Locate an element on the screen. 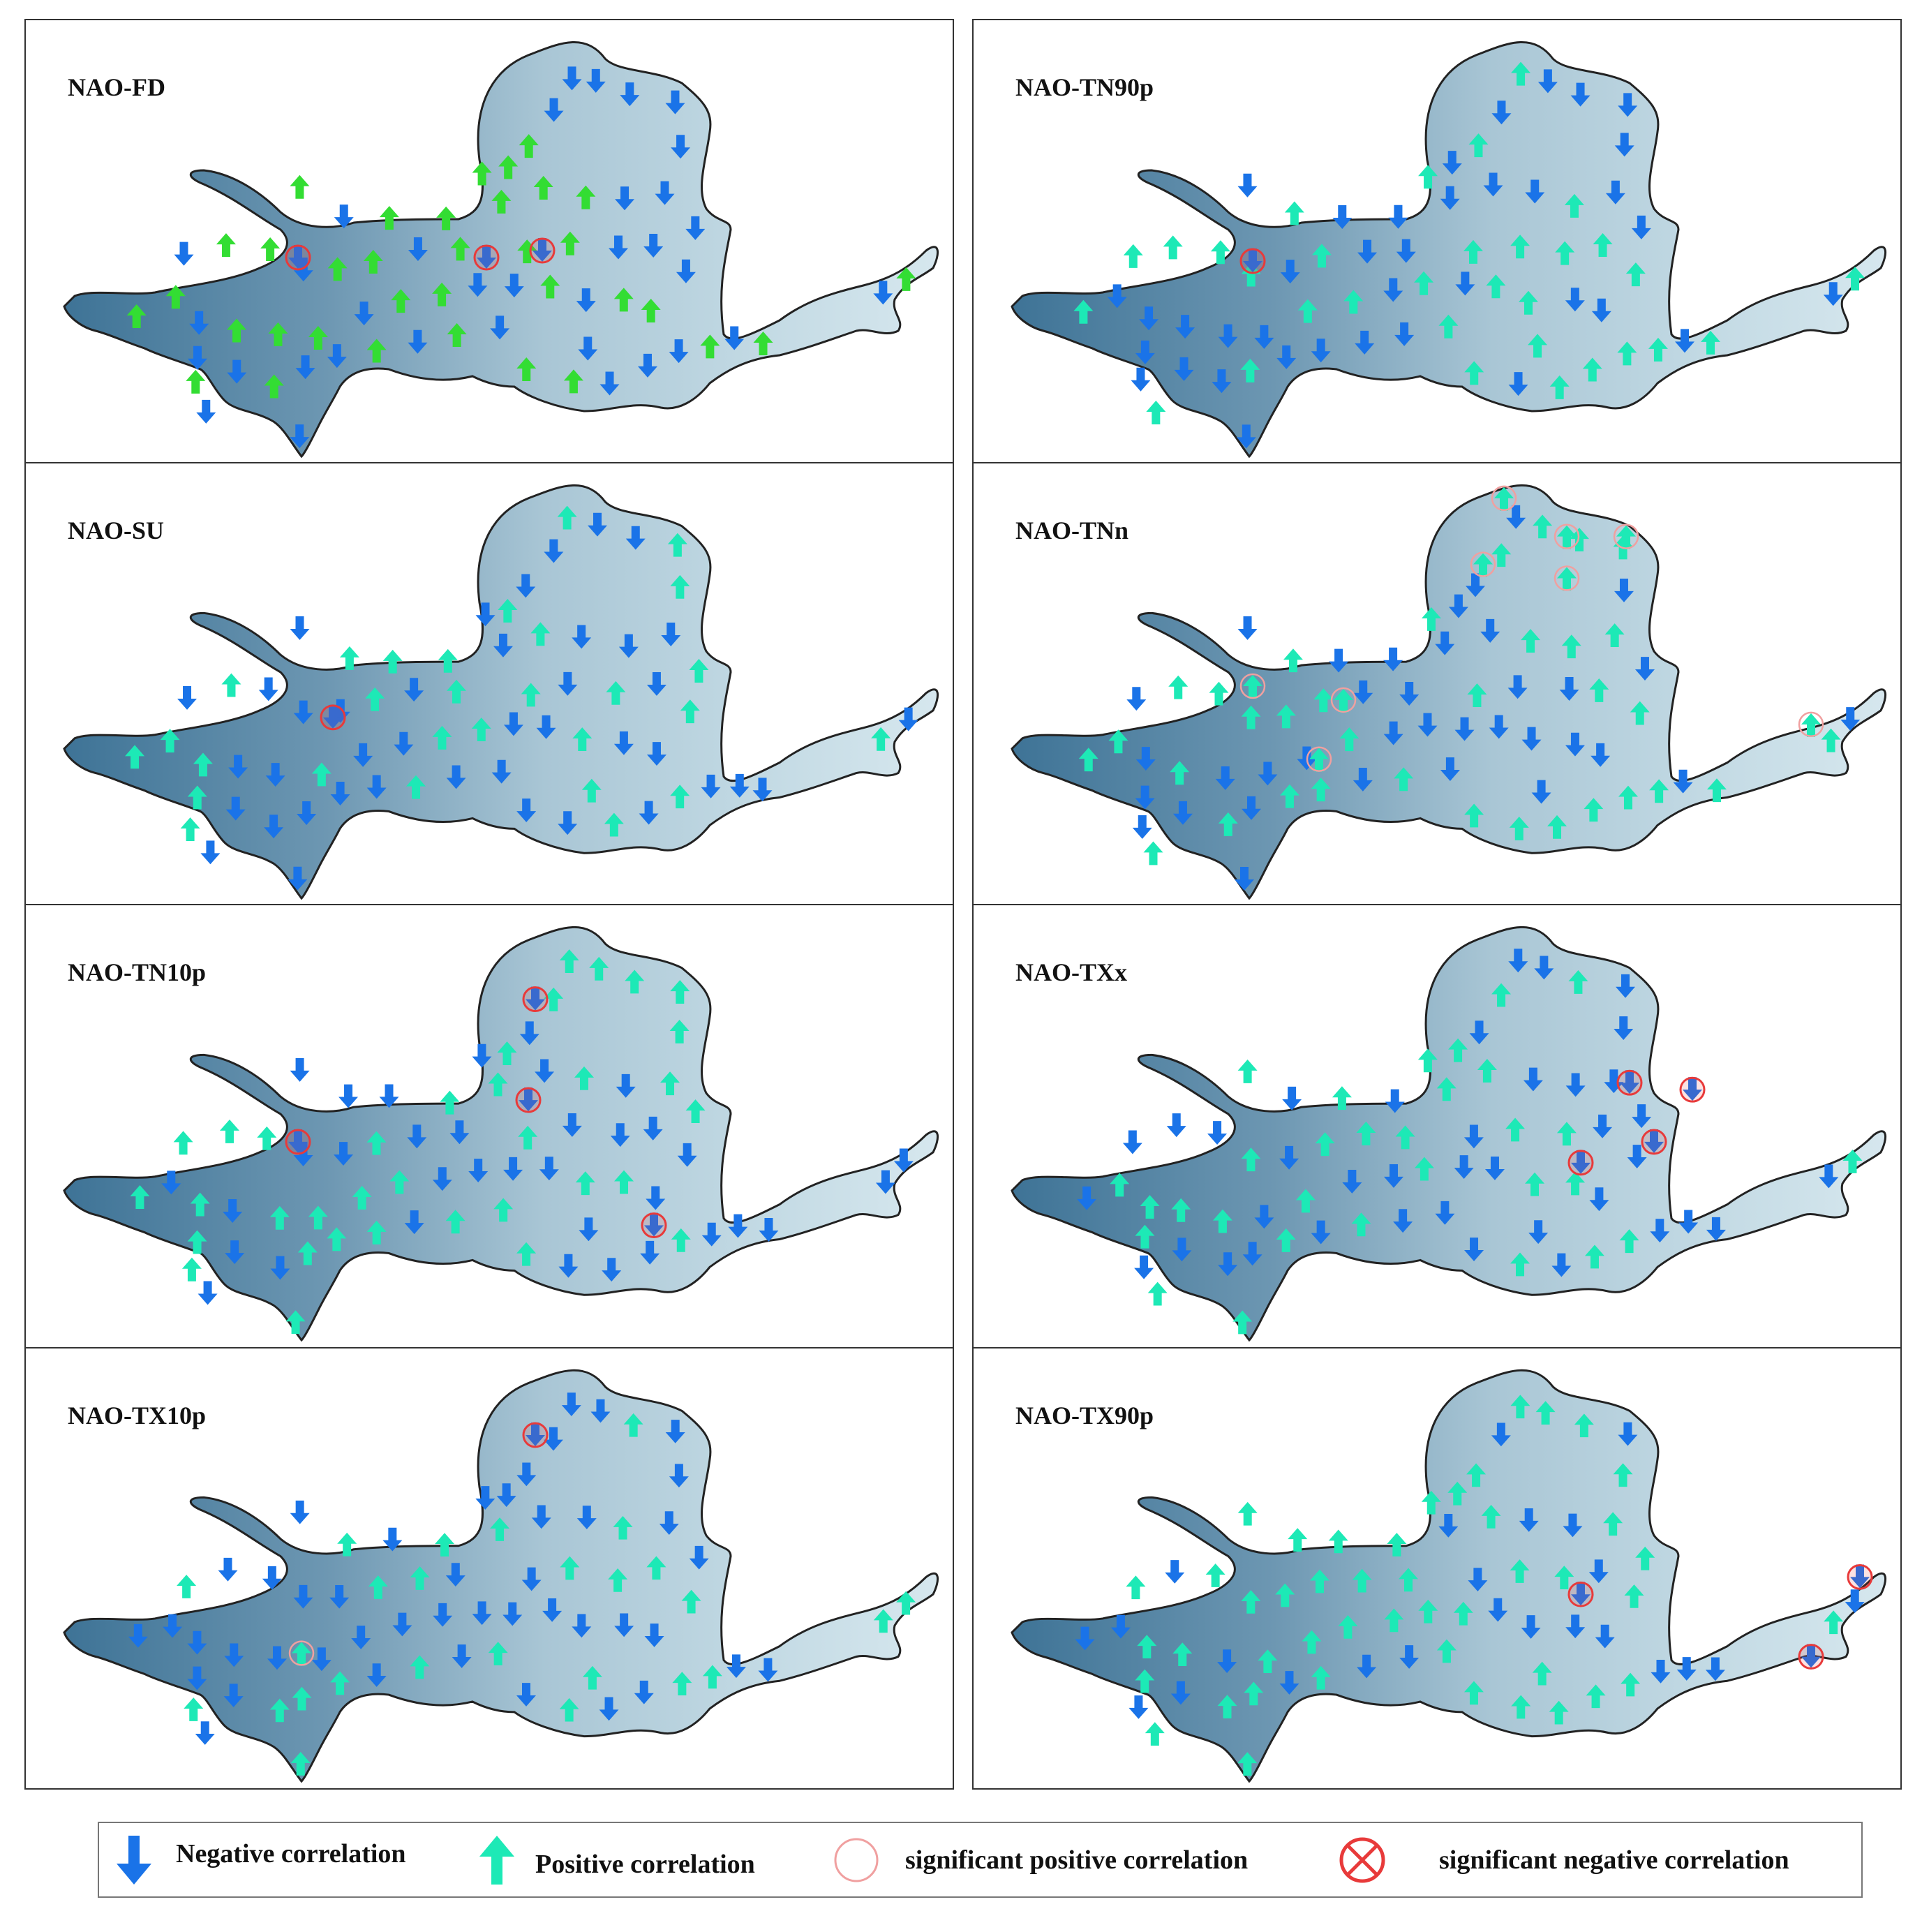 The height and width of the screenshot is (1932, 1922). map-tn10p is located at coordinates (501, 1134).